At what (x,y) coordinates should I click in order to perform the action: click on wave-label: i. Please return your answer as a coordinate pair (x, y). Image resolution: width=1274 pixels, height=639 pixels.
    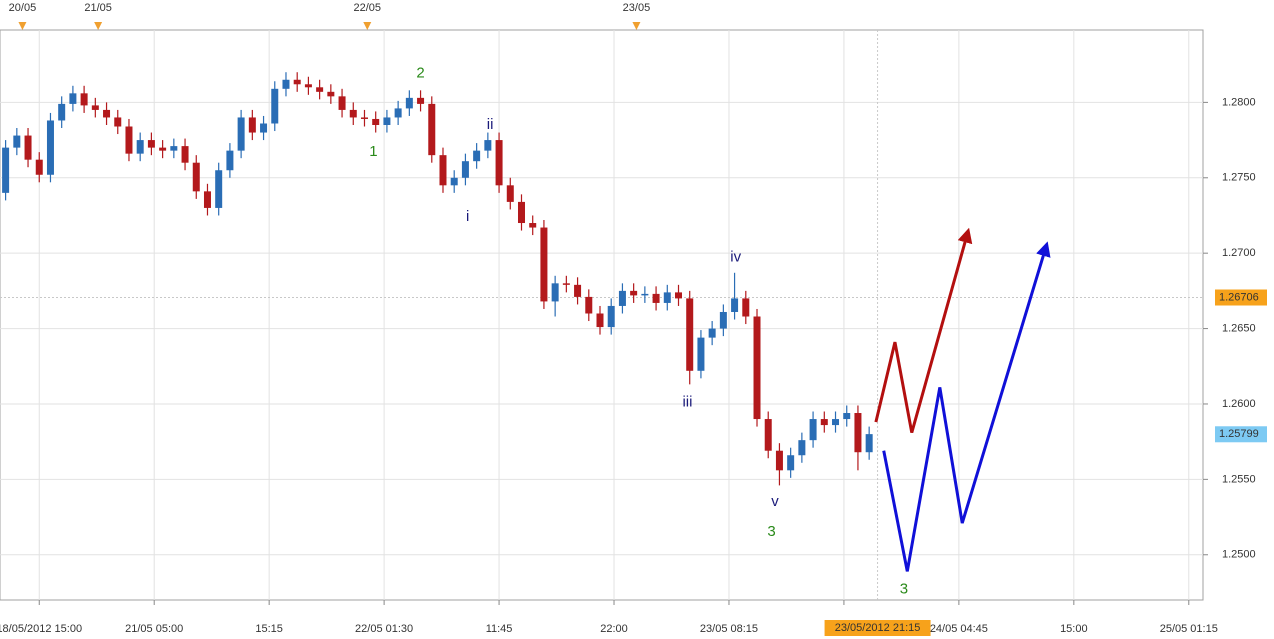
    Looking at the image, I should click on (467, 216).